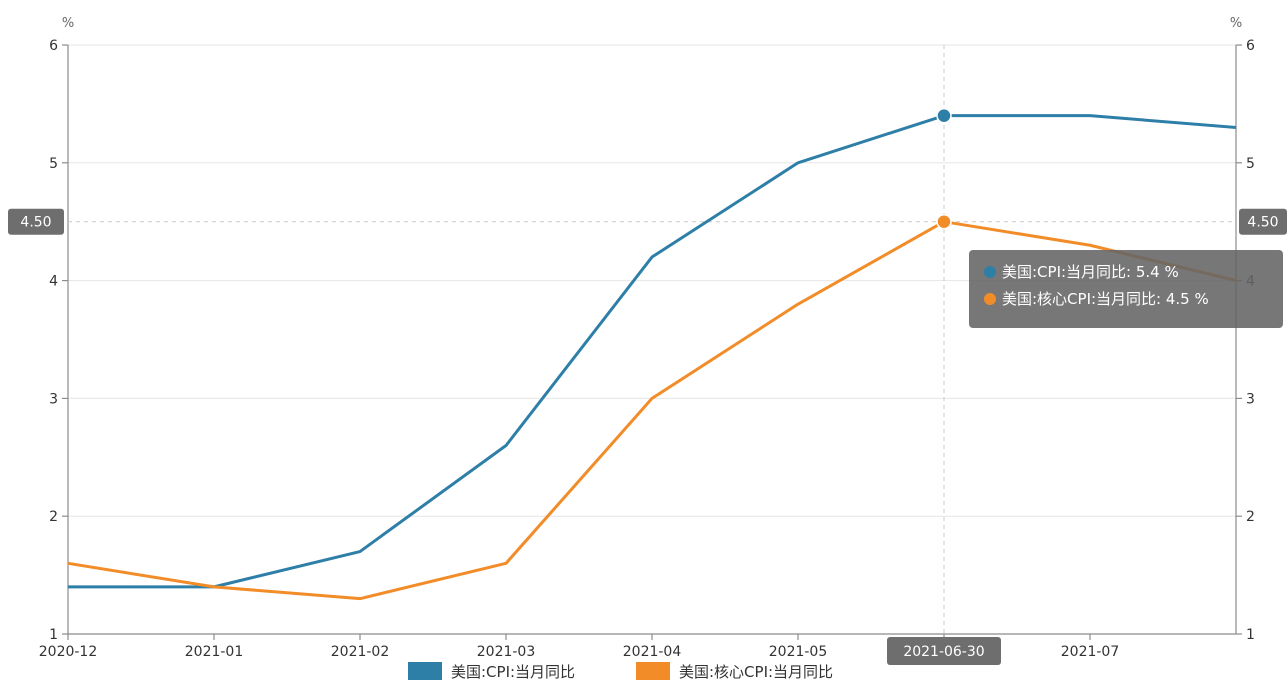 This screenshot has width=1287, height=696. What do you see at coordinates (360, 652) in the screenshot?
I see `x-tick-label: 2021-02` at bounding box center [360, 652].